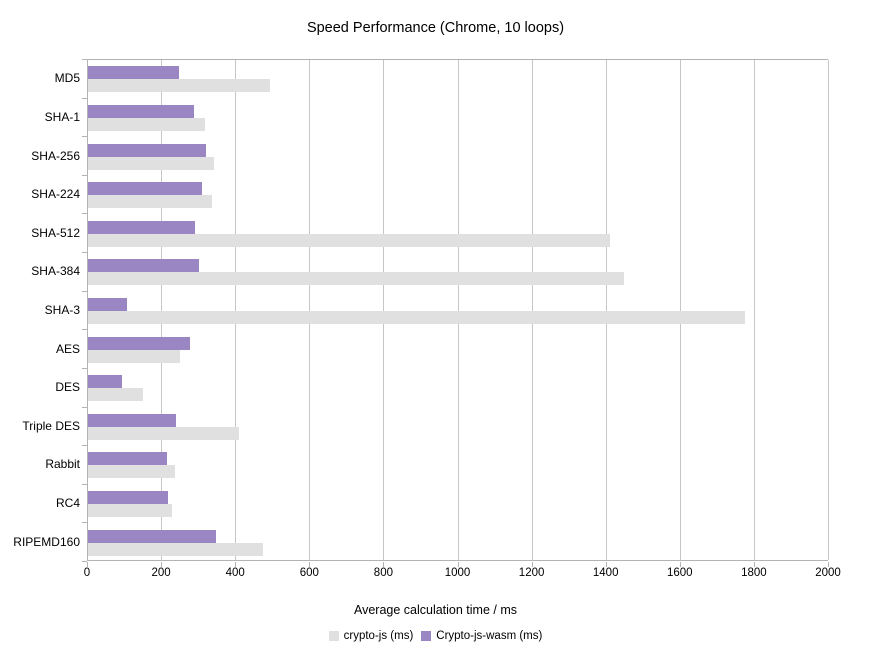 The width and height of the screenshot is (871, 670). What do you see at coordinates (62, 116) in the screenshot?
I see `y-axis-label-SHA-1: SHA-1` at bounding box center [62, 116].